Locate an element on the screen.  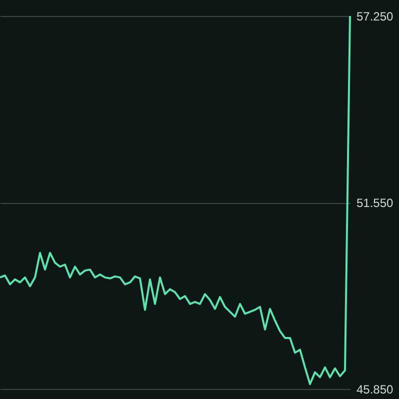
y-tick-label: 45.850 is located at coordinates (375, 389).